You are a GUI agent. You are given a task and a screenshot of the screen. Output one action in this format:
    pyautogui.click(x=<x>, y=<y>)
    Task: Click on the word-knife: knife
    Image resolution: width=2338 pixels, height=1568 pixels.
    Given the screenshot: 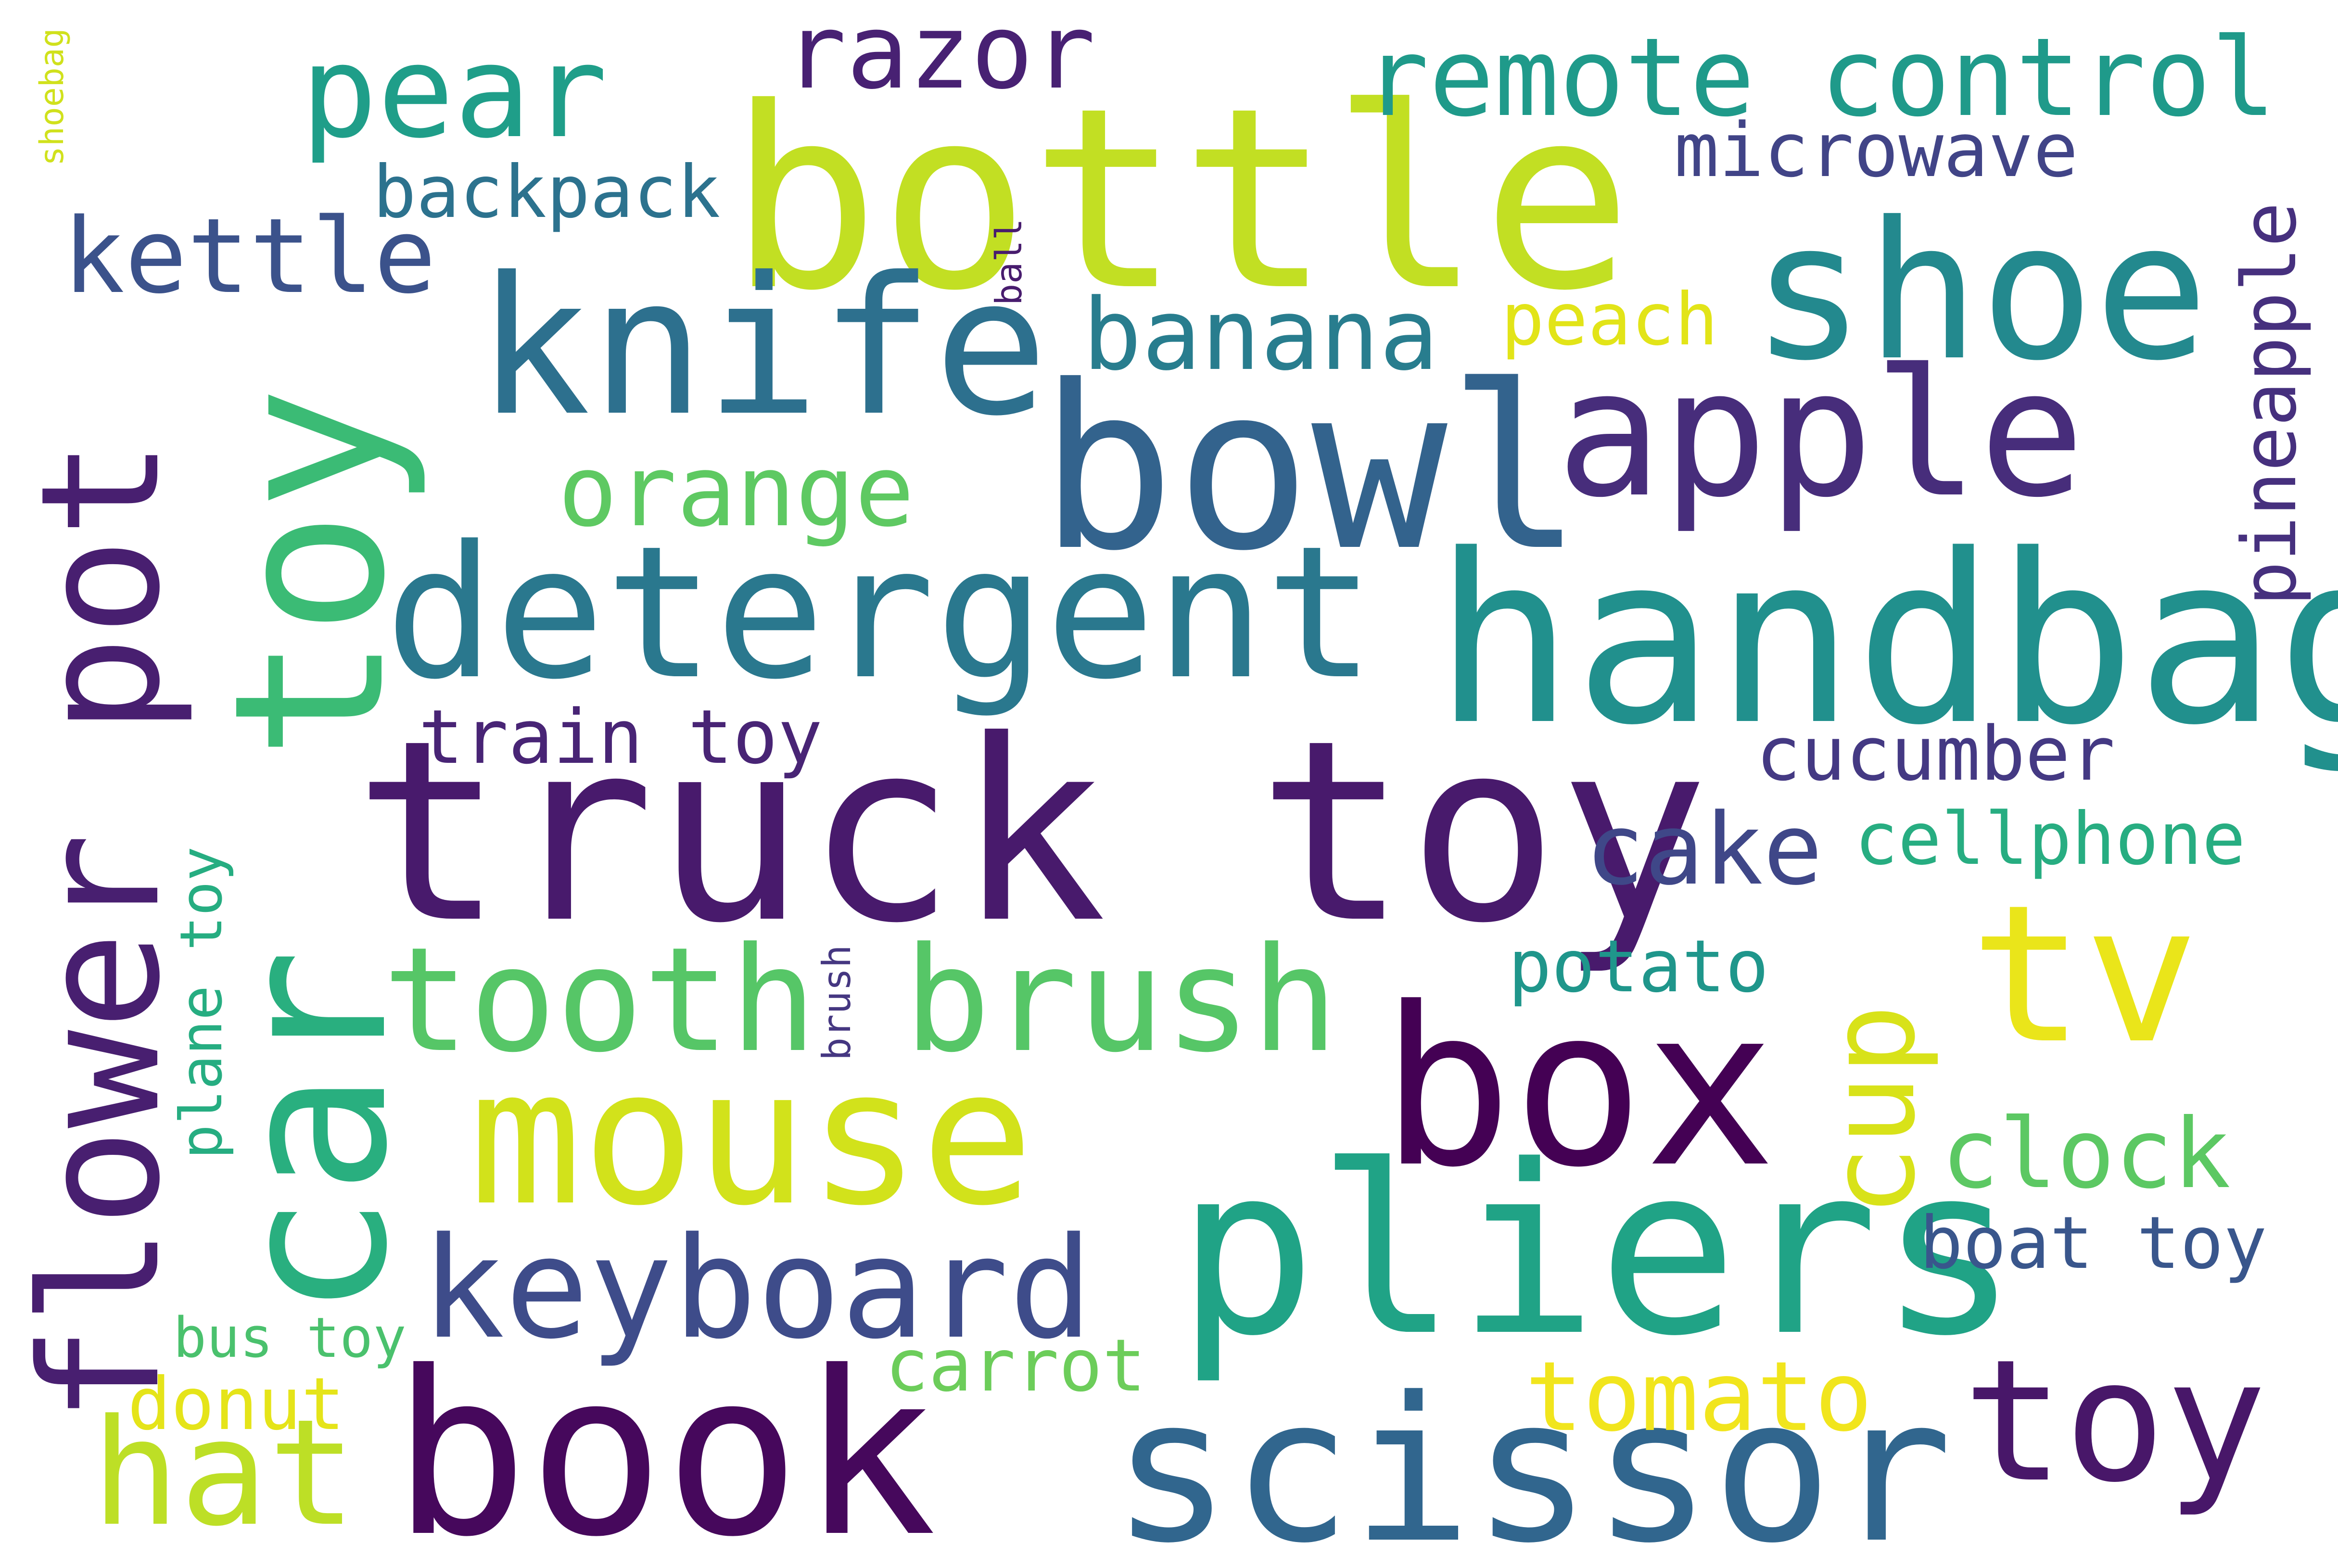 What is the action you would take?
    pyautogui.click(x=762, y=347)
    